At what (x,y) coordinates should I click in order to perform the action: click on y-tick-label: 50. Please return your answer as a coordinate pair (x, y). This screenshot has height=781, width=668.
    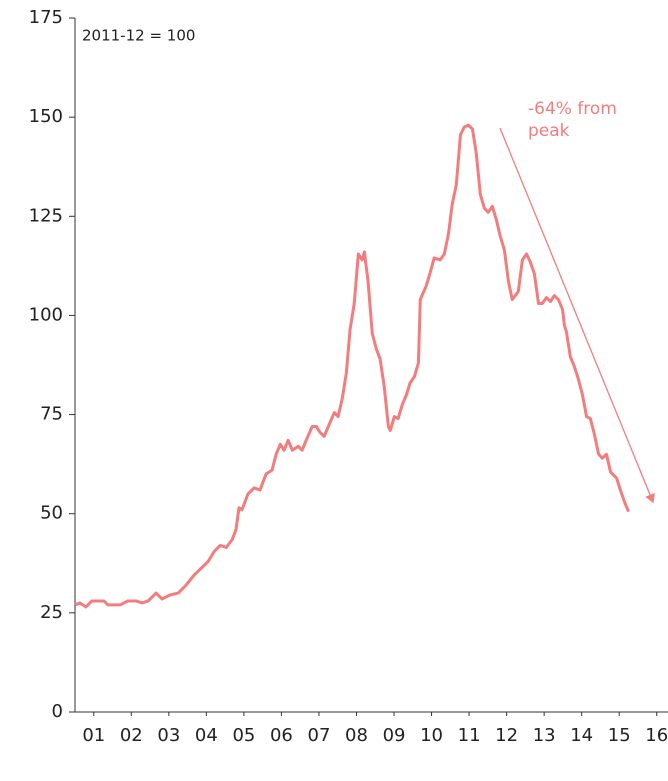
    Looking at the image, I should click on (51, 513).